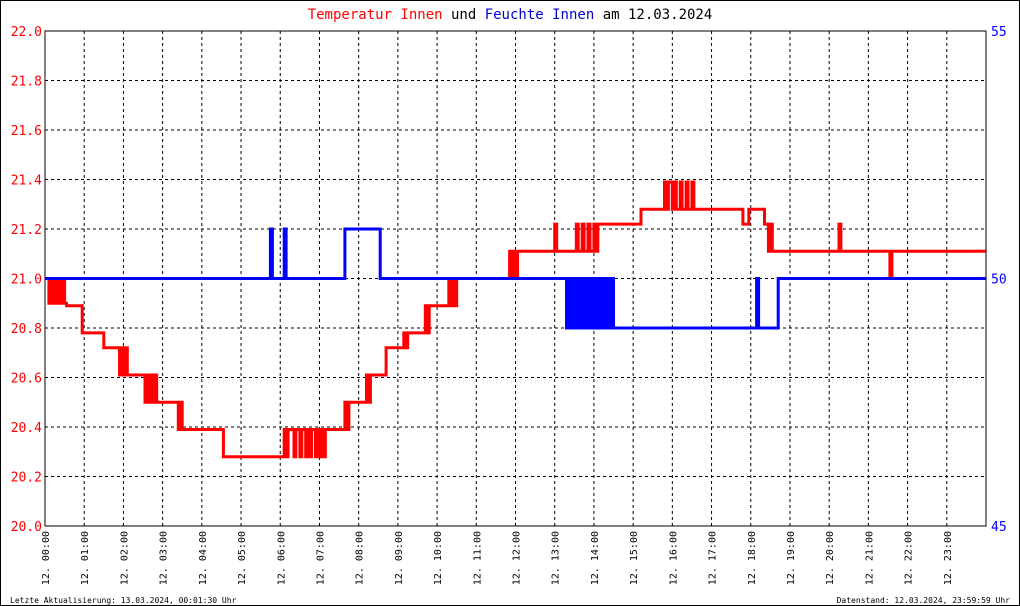 This screenshot has width=1020, height=606. What do you see at coordinates (595, 558) in the screenshot?
I see `x-tick-label: 12. 14:00` at bounding box center [595, 558].